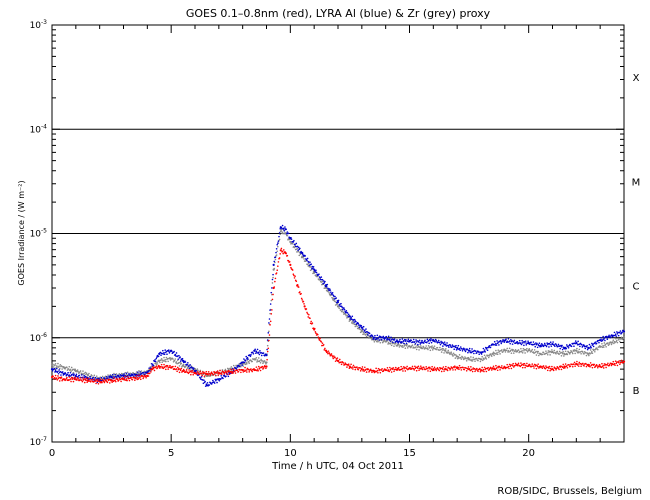 This screenshot has width=650, height=500. What do you see at coordinates (230, 372) in the screenshot?
I see `data-point` at bounding box center [230, 372].